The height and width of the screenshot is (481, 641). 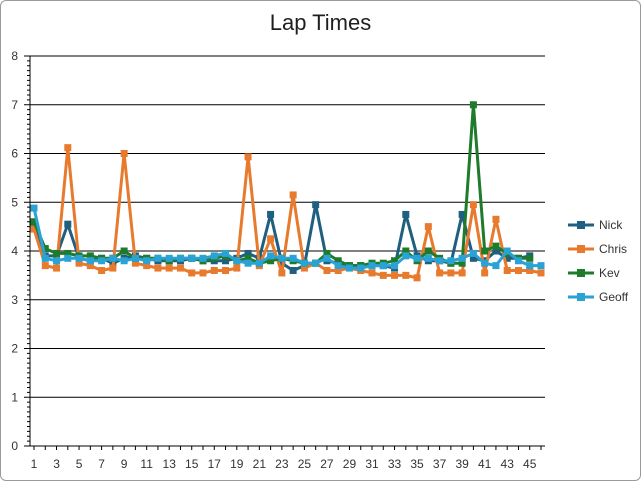 I want to click on x-tick-label: 11, so click(x=146, y=464).